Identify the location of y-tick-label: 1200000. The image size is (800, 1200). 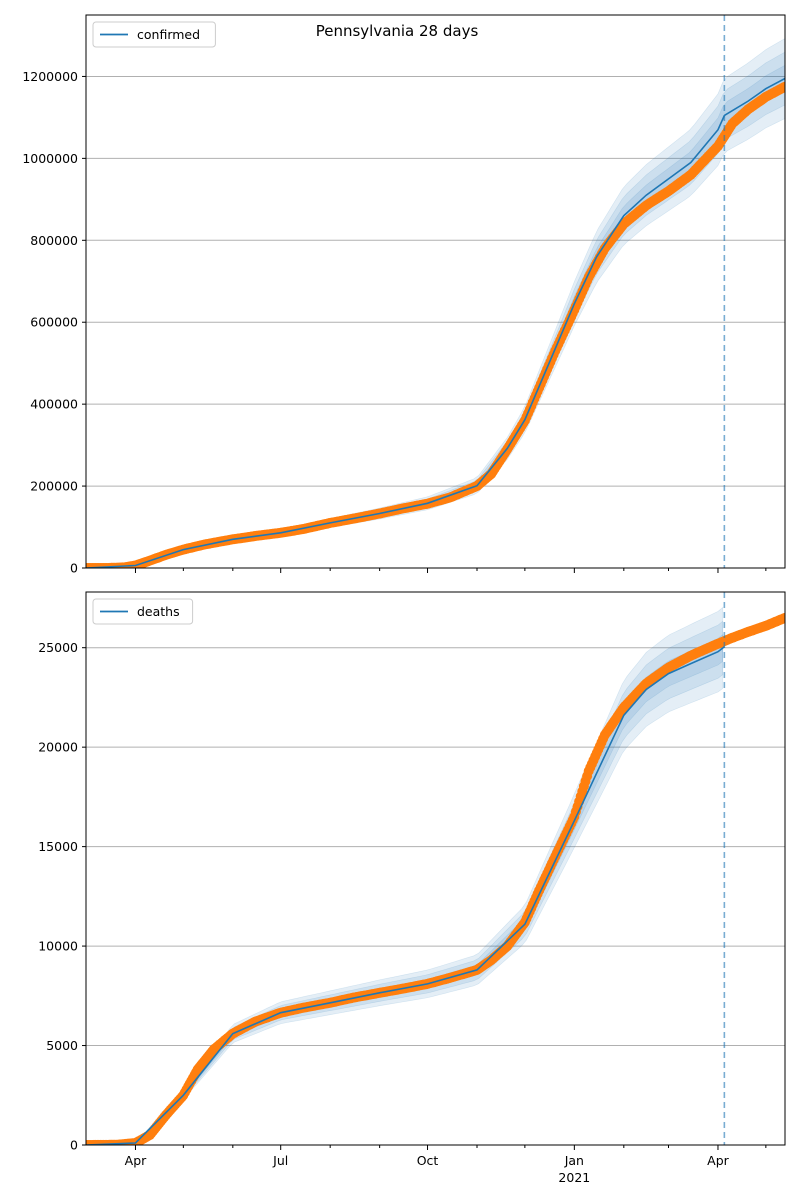
(50, 76).